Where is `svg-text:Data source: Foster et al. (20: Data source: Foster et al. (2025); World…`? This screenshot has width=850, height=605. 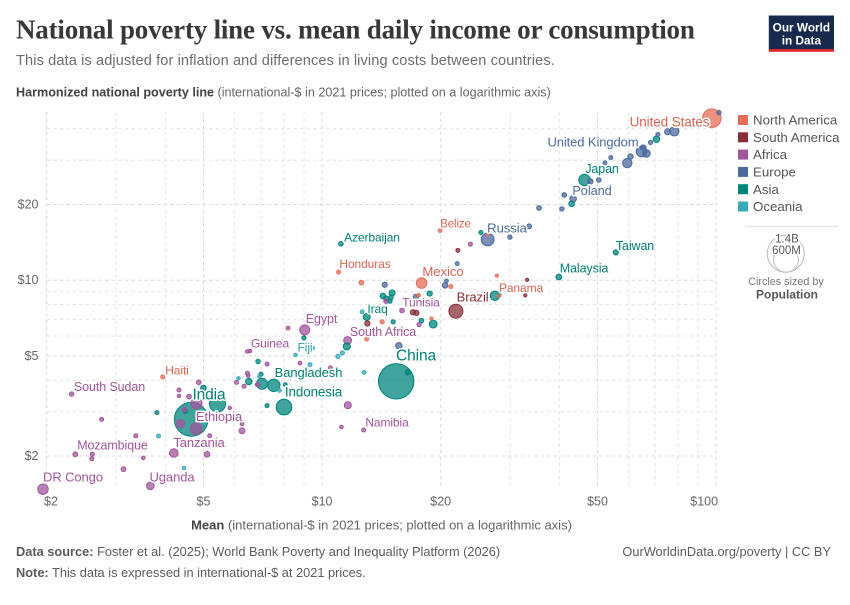 svg-text:Data source: Foster et al. (20: Data source: Foster et al. (2025); World… is located at coordinates (258, 551).